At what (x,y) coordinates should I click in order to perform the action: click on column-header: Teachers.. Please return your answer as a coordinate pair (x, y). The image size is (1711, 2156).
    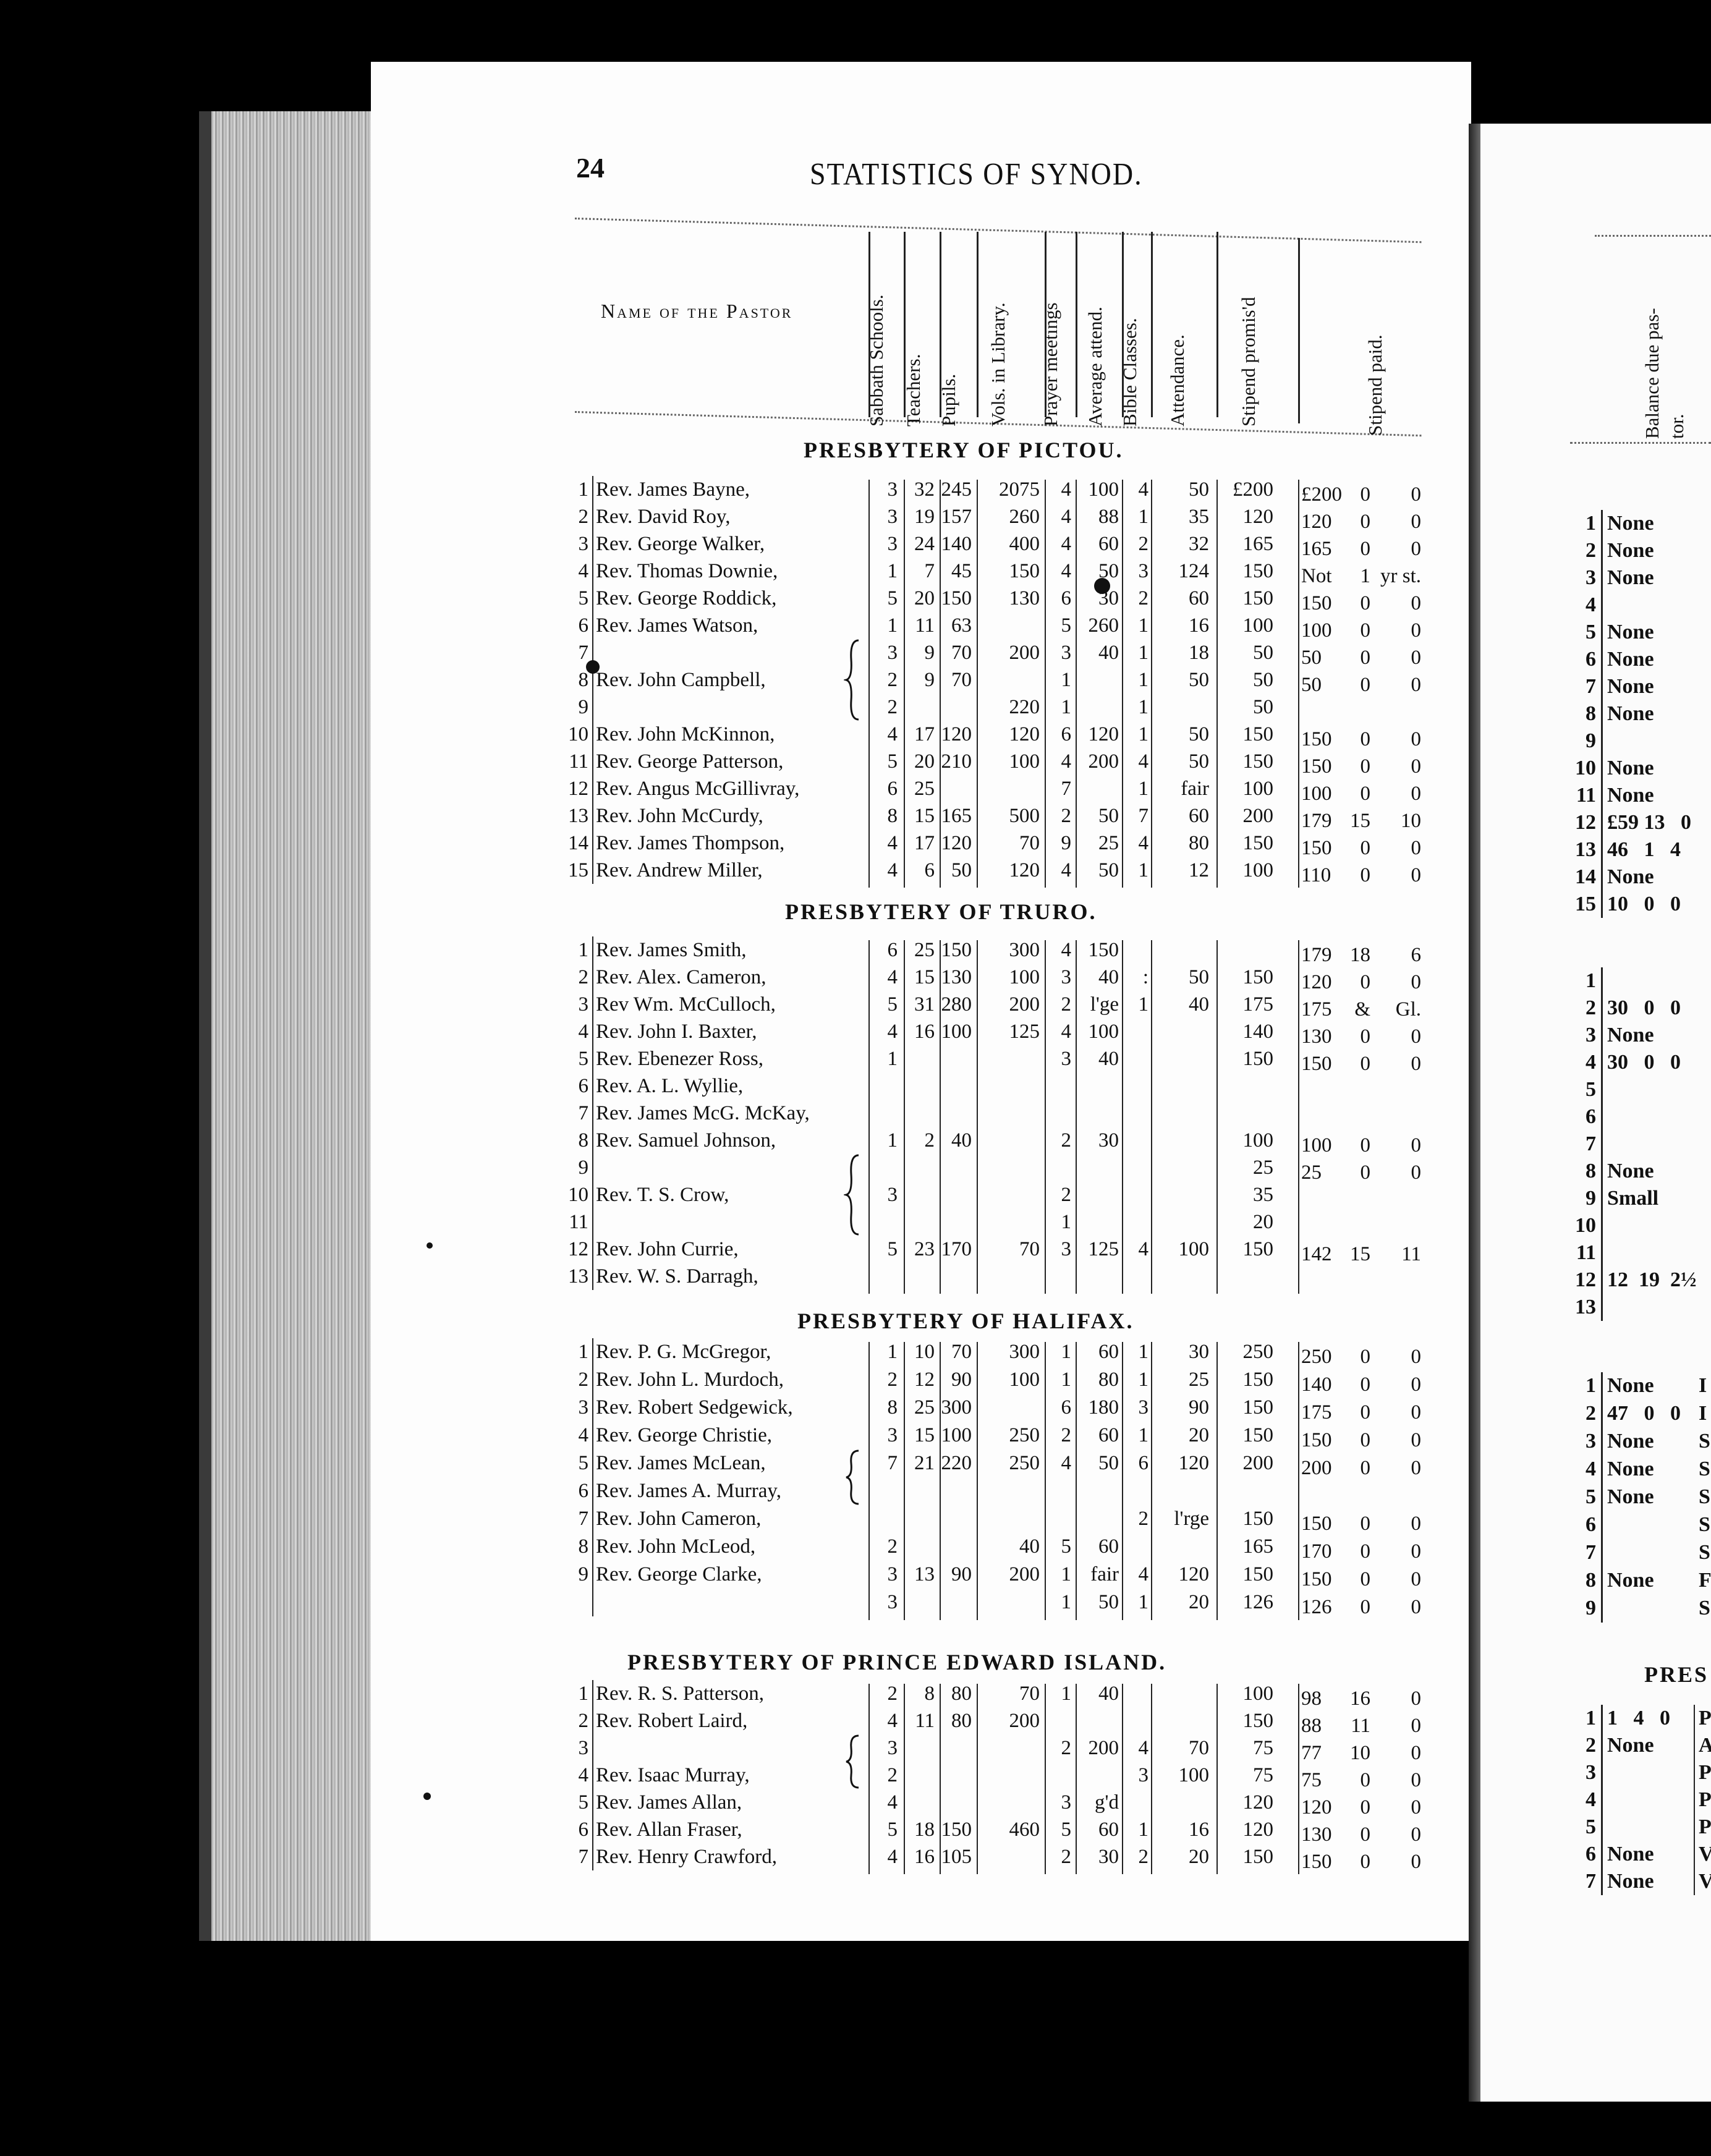
    Looking at the image, I should click on (913, 390).